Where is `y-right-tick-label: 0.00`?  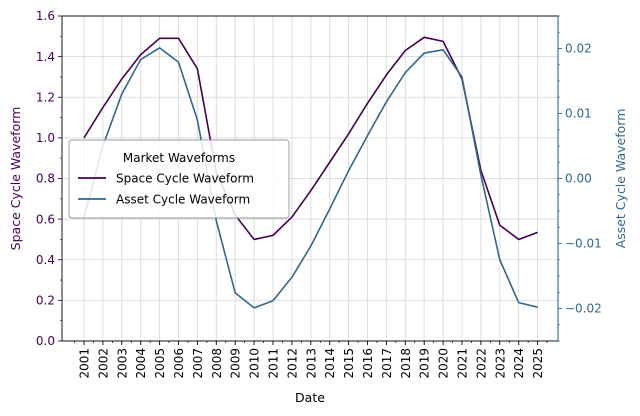 y-right-tick-label: 0.00 is located at coordinates (578, 179).